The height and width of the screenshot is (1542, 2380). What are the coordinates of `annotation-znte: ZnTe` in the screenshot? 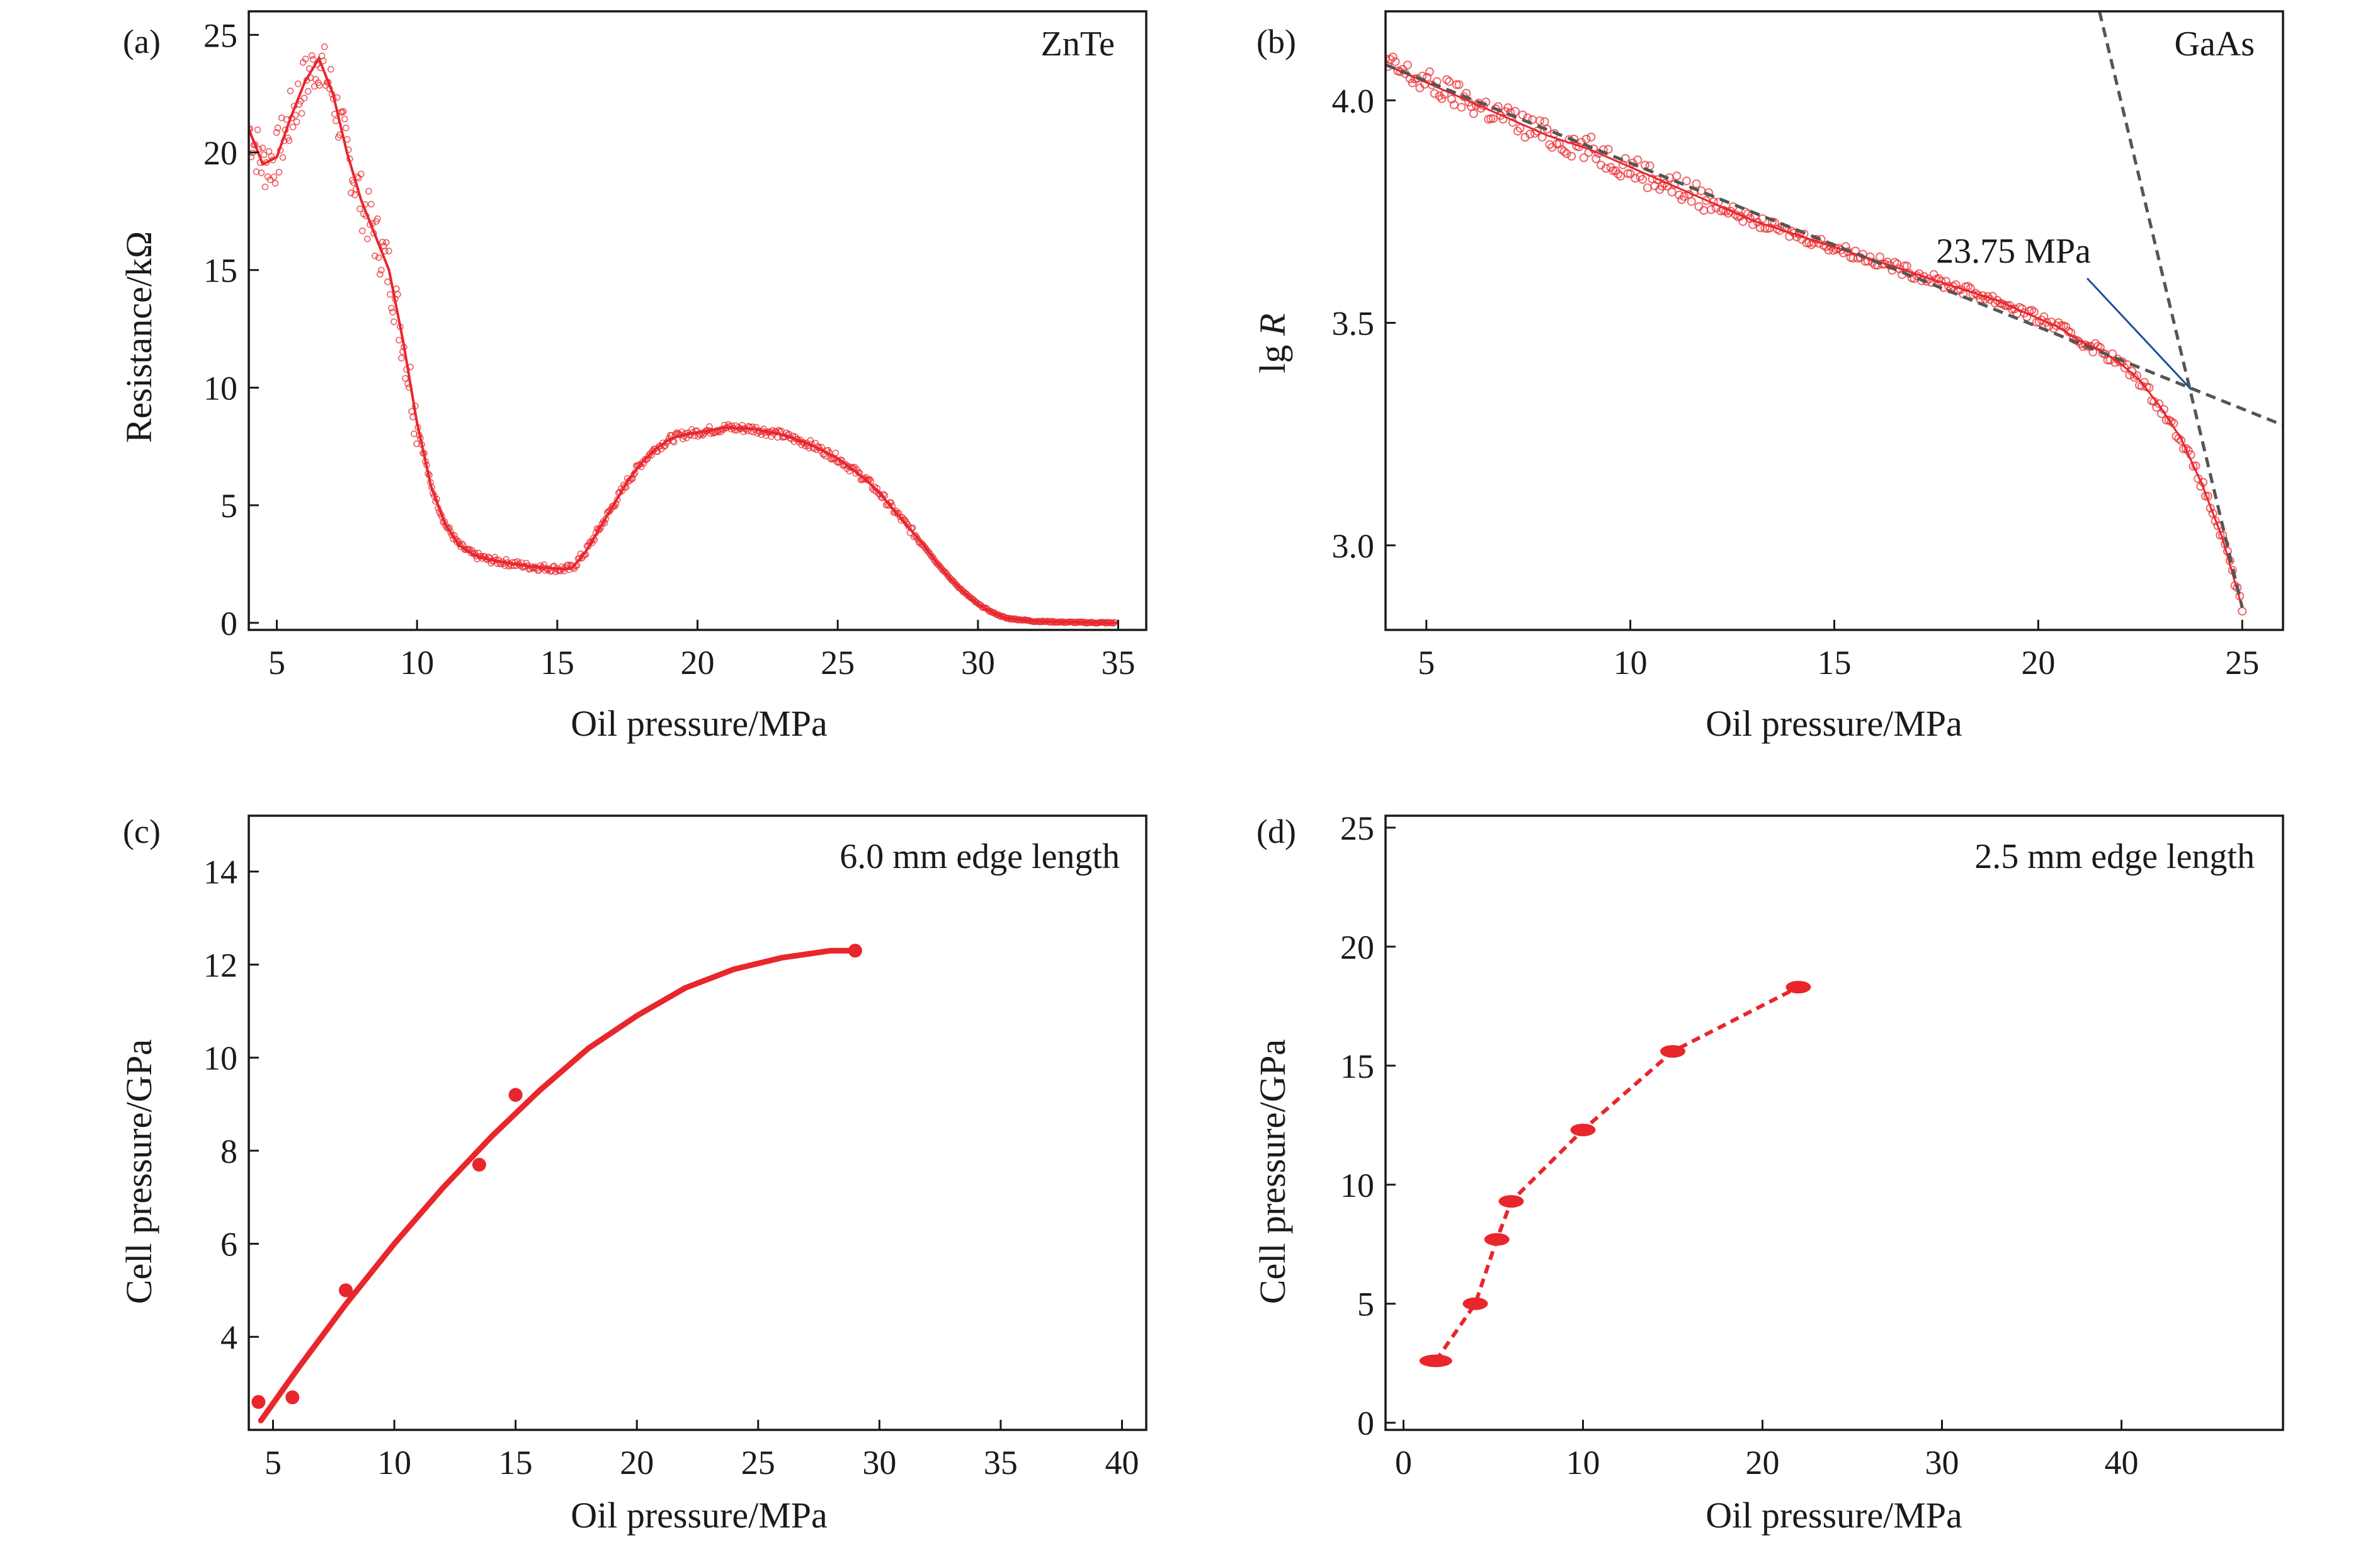 It's located at (1078, 44).